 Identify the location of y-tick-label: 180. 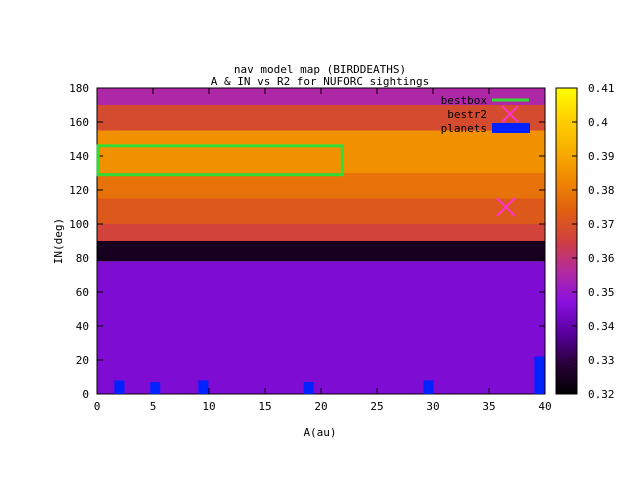
(79, 88).